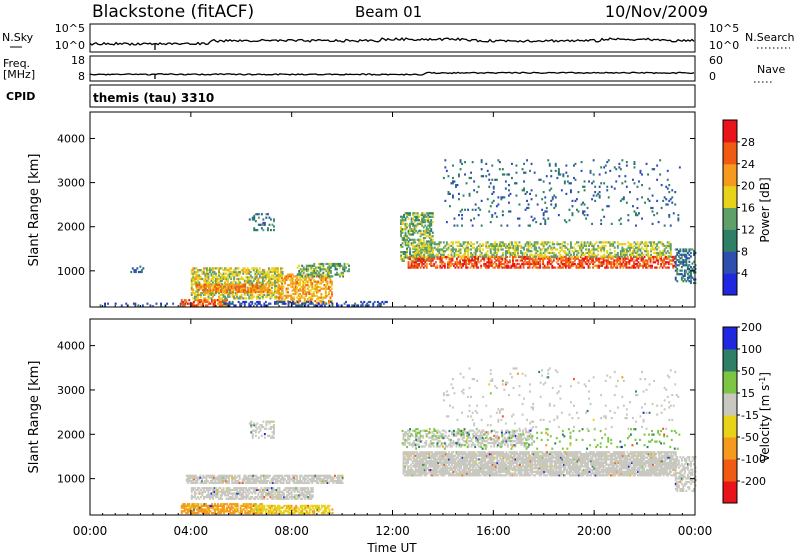 Image resolution: width=800 pixels, height=554 pixels. I want to click on colorbar-segment, so click(730, 240).